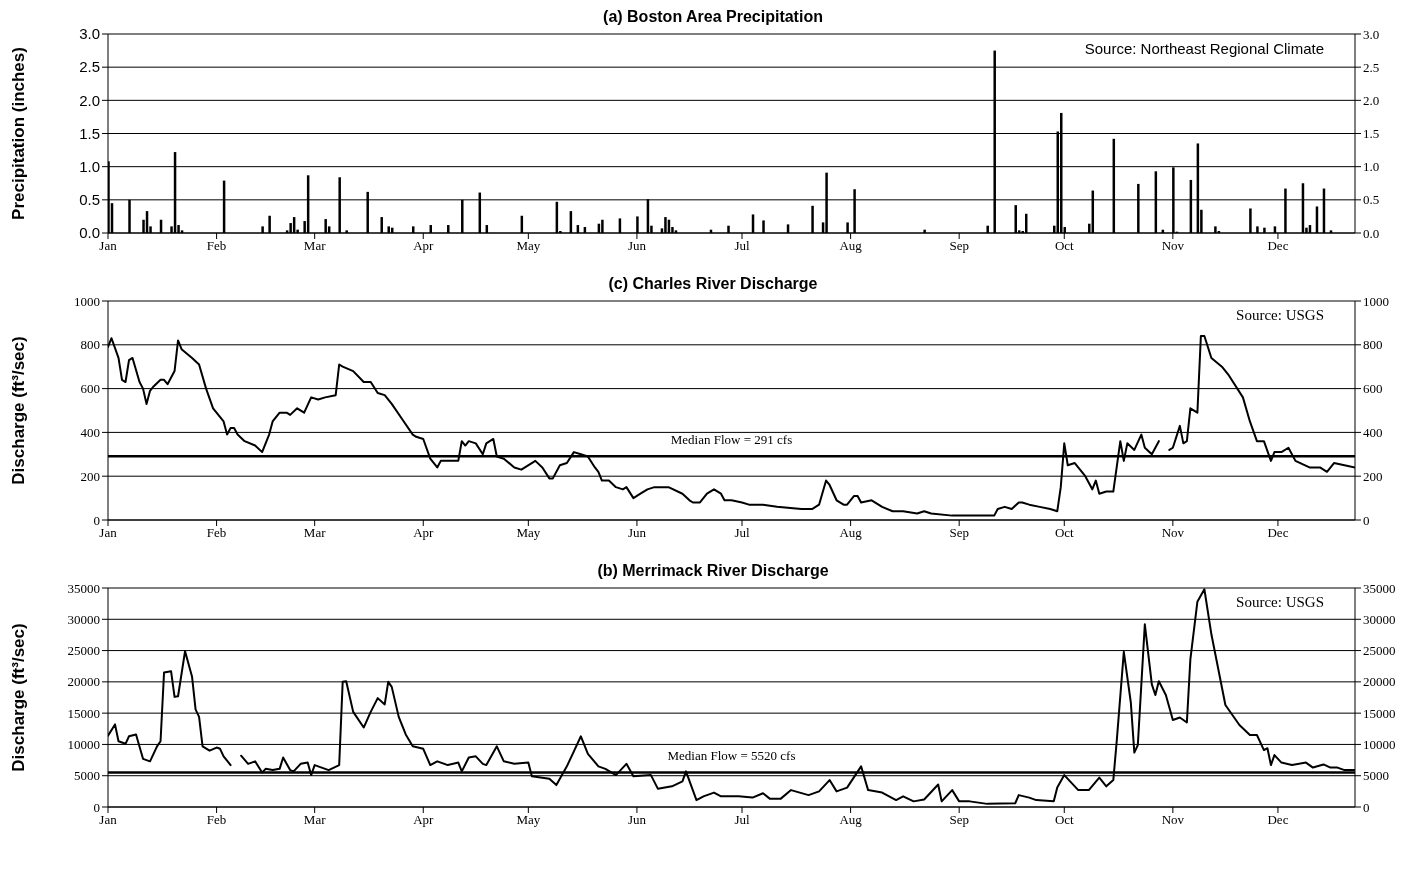 The image size is (1426, 869). Describe the element at coordinates (89, 34) in the screenshot. I see `y-tick-label: 3.0` at that location.